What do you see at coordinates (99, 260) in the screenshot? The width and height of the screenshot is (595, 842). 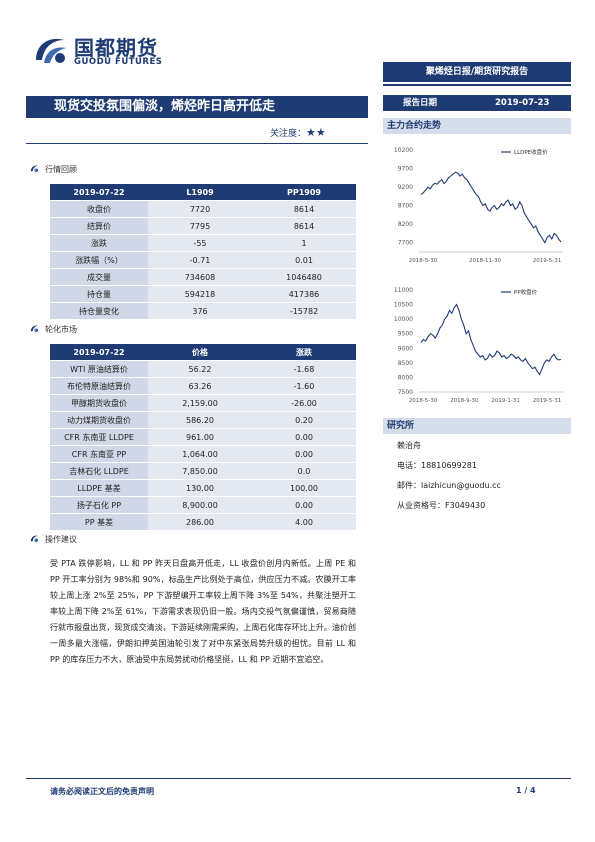 I see `row-label: 涨跌幅（%）` at bounding box center [99, 260].